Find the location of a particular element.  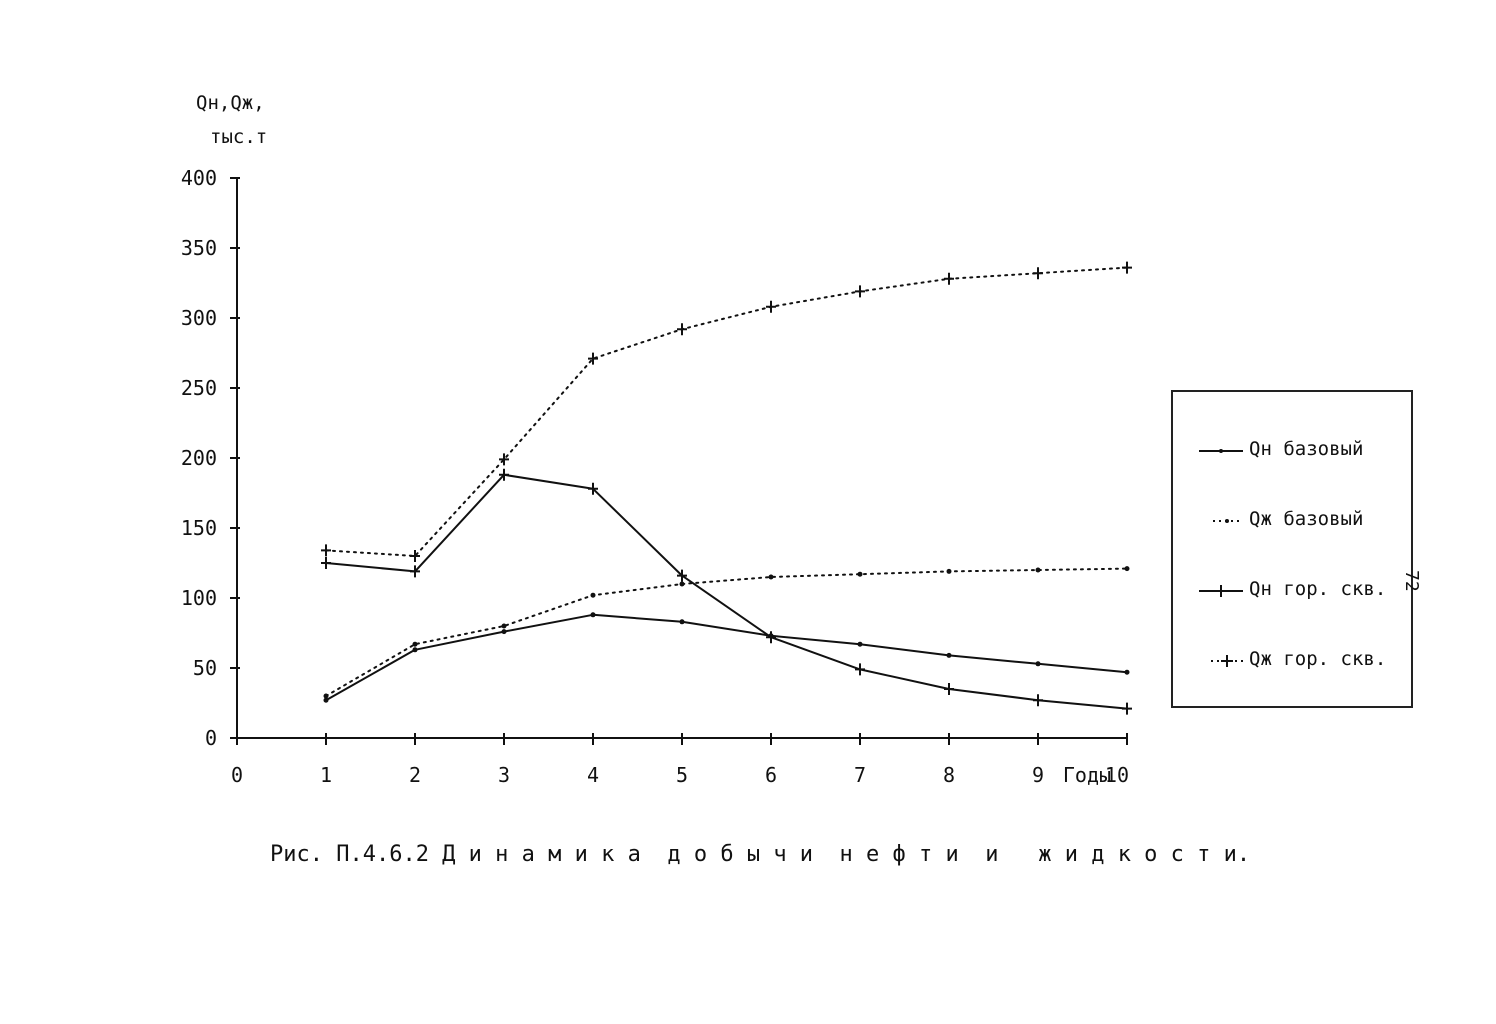

y-tick-label-0: 0 is located at coordinates (211, 738).